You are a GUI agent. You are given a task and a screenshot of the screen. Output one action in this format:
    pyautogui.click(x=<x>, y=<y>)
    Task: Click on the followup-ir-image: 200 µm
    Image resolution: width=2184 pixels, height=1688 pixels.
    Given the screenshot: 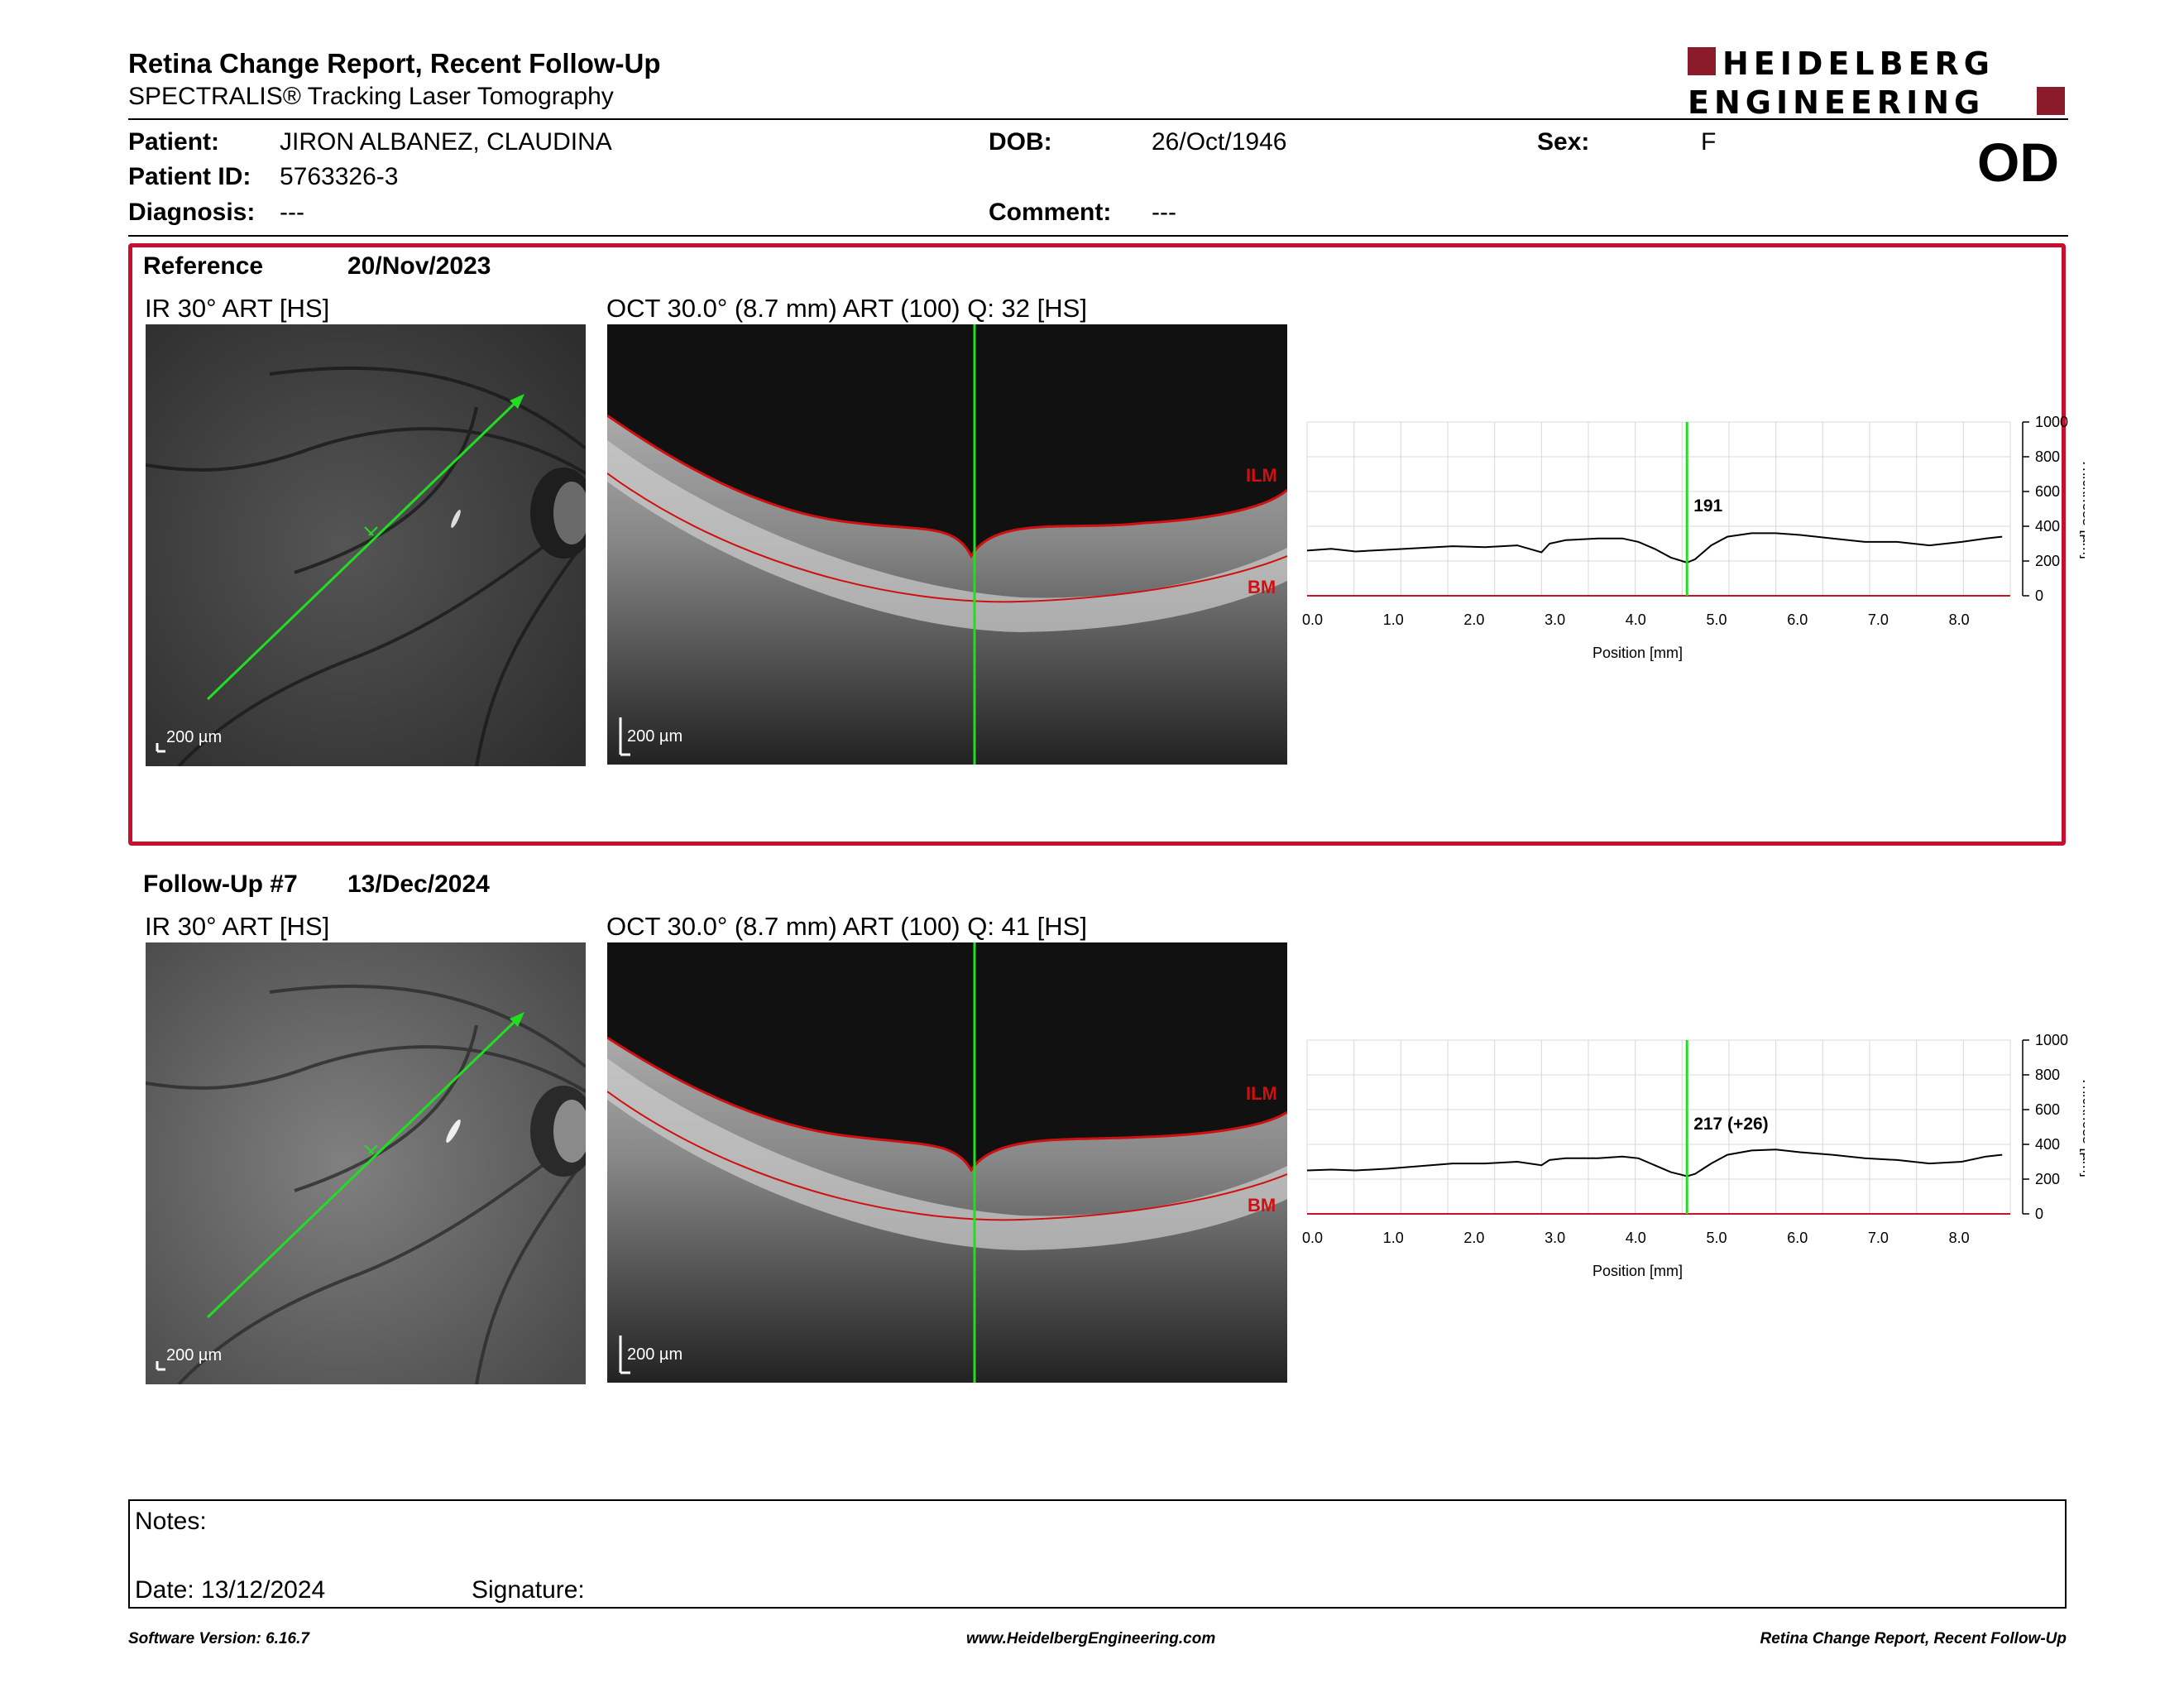 What is the action you would take?
    pyautogui.click(x=370, y=1164)
    